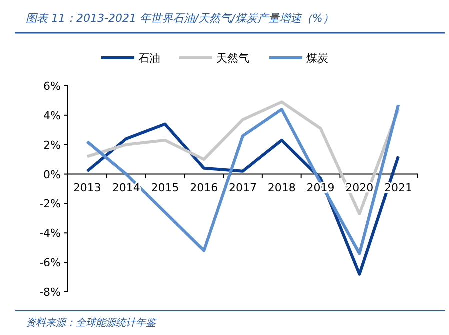 This screenshot has height=335, width=449. I want to click on legend-label: 煤炭, so click(317, 58).